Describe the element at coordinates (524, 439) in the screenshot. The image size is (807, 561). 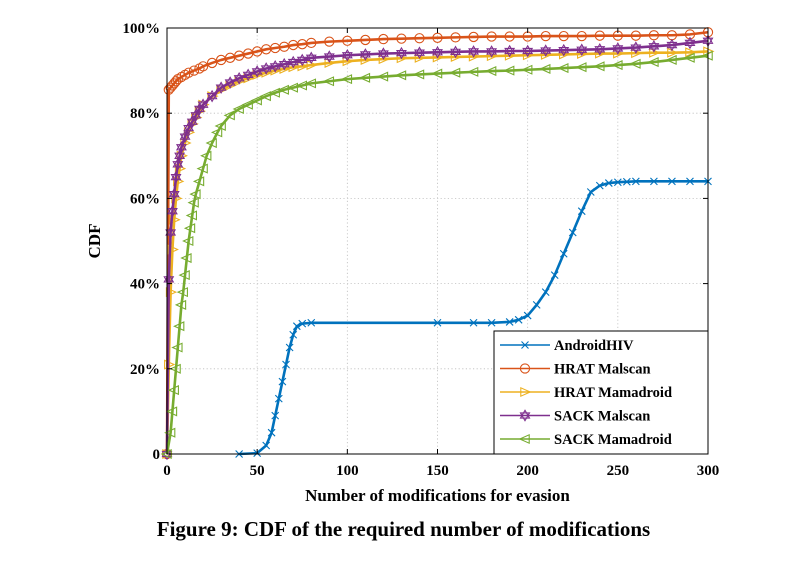
I see `legend-marker-sack-mamadroid` at that location.